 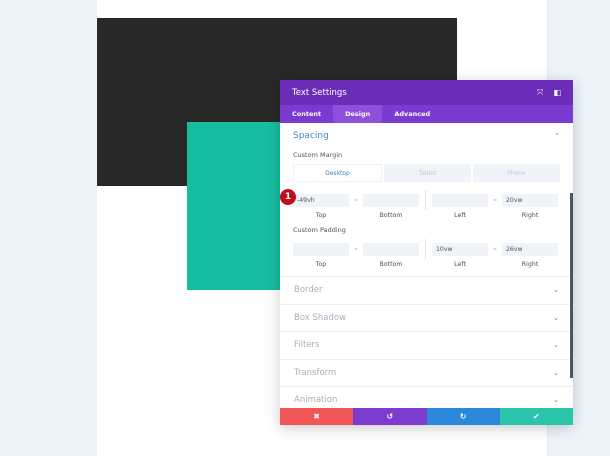 I want to click on padding-top-input, so click(x=321, y=249).